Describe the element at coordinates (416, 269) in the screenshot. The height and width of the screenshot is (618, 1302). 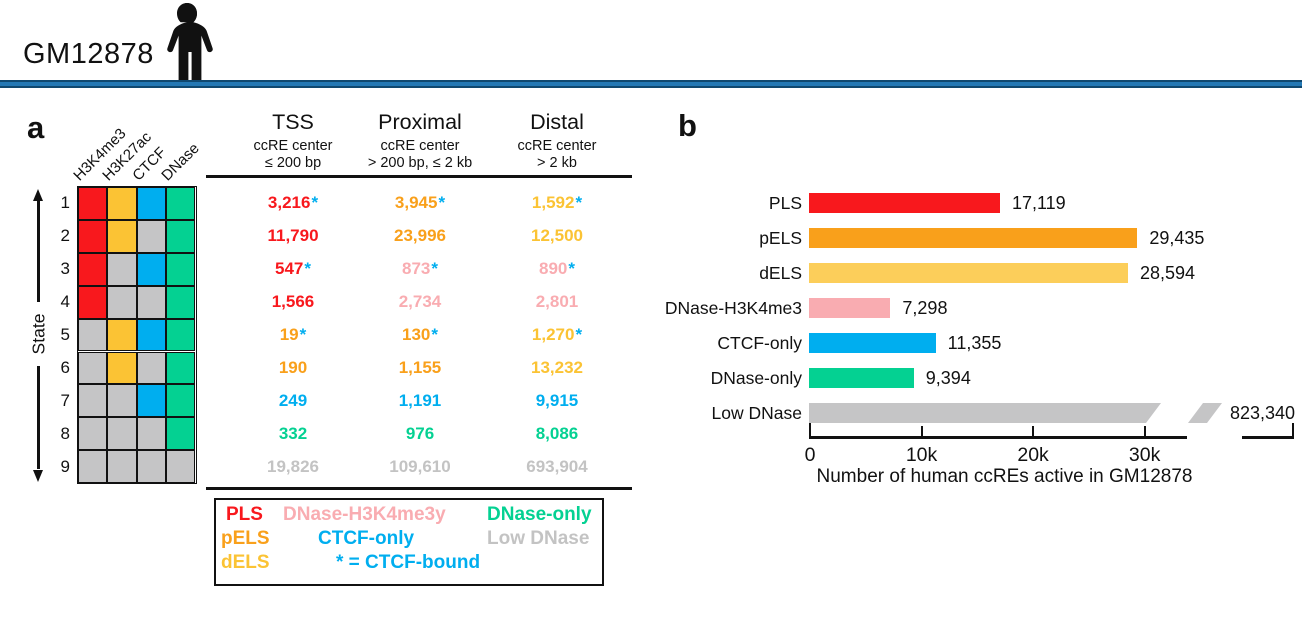
I see `count-value: 873` at that location.